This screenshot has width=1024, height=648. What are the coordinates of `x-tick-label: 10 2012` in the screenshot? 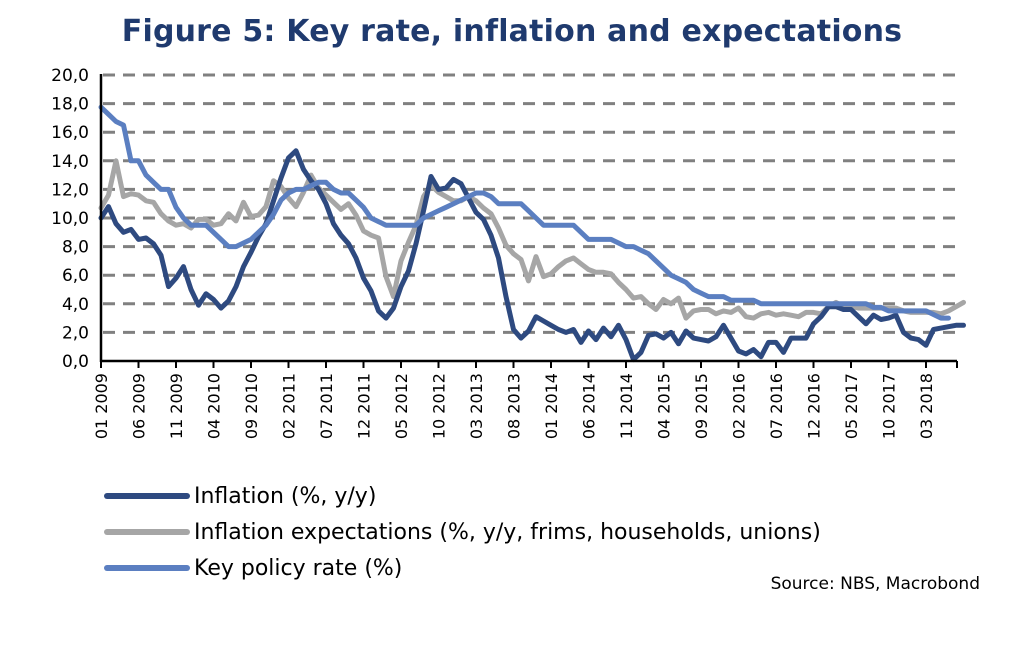 It's located at (439, 406).